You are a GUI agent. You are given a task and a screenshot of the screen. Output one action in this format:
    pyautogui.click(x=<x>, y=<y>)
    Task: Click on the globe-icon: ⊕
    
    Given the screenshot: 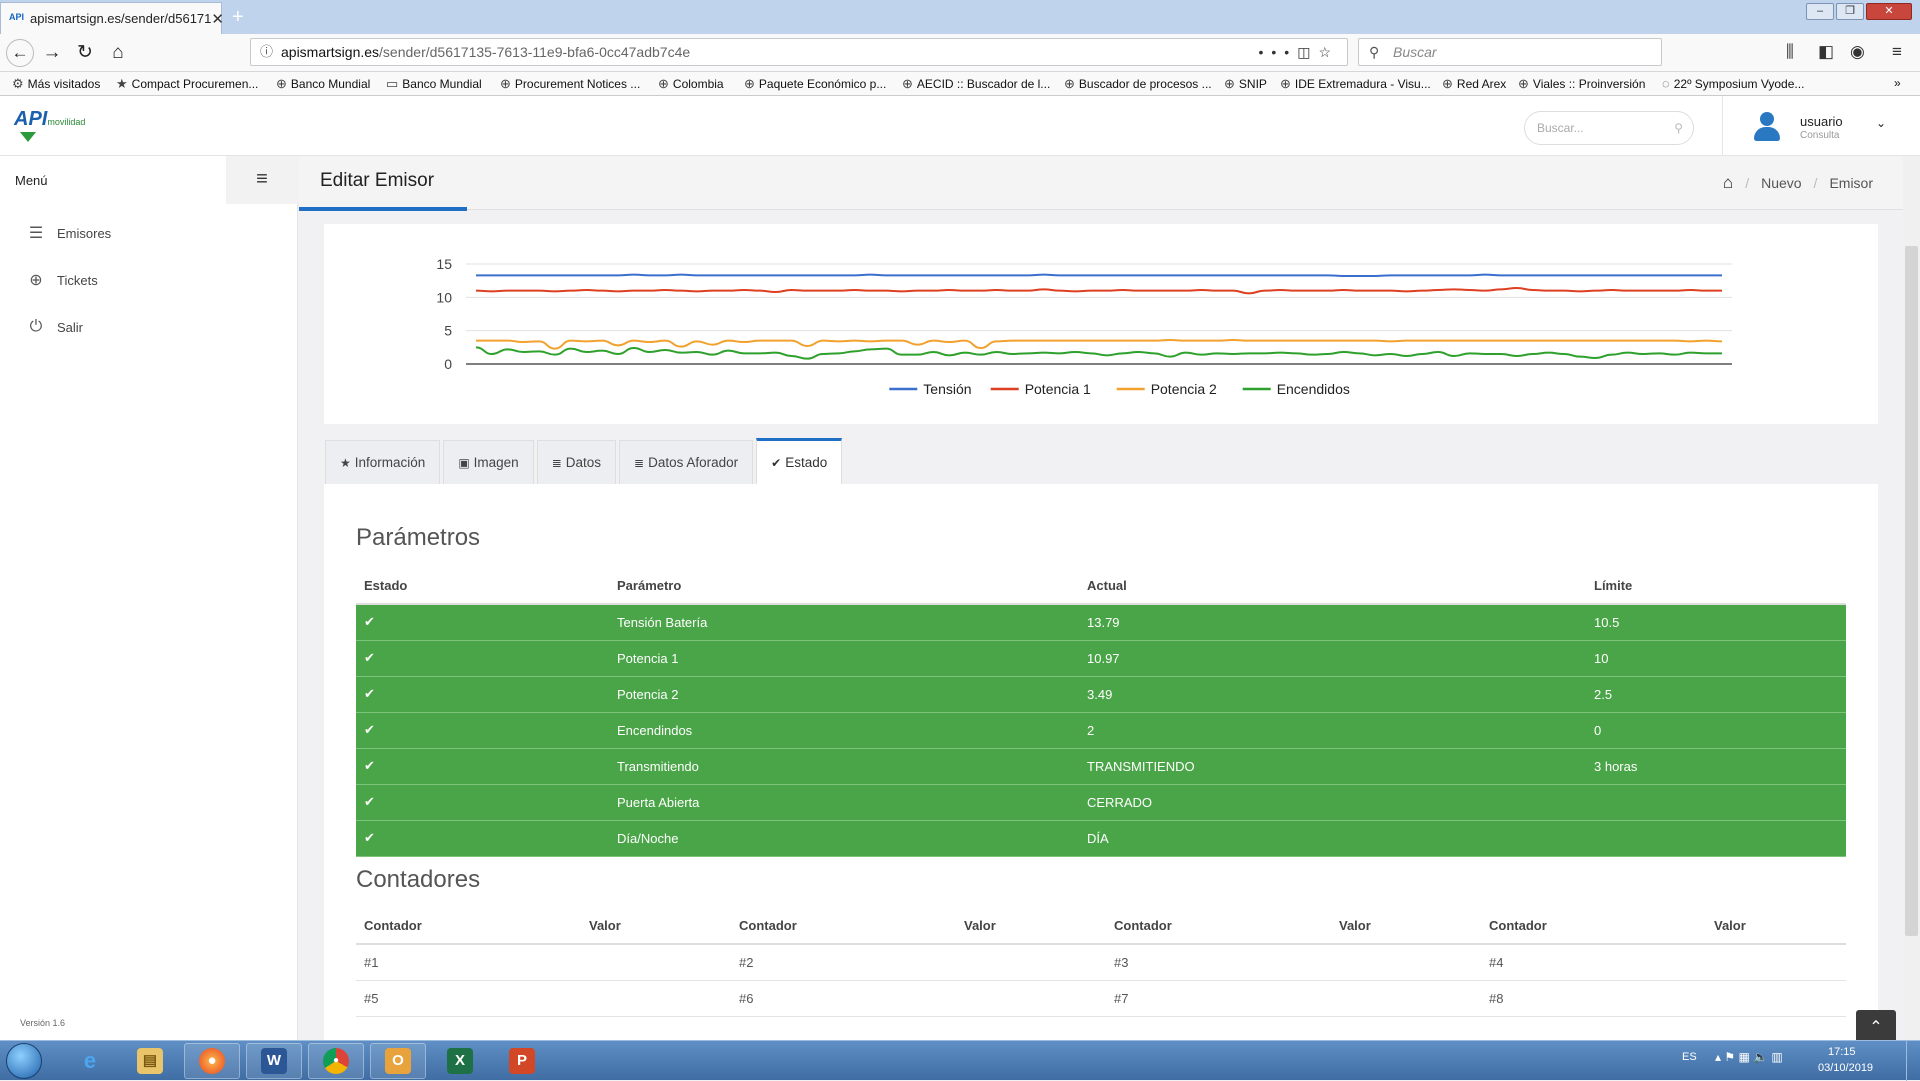 What is the action you would take?
    pyautogui.click(x=1069, y=83)
    